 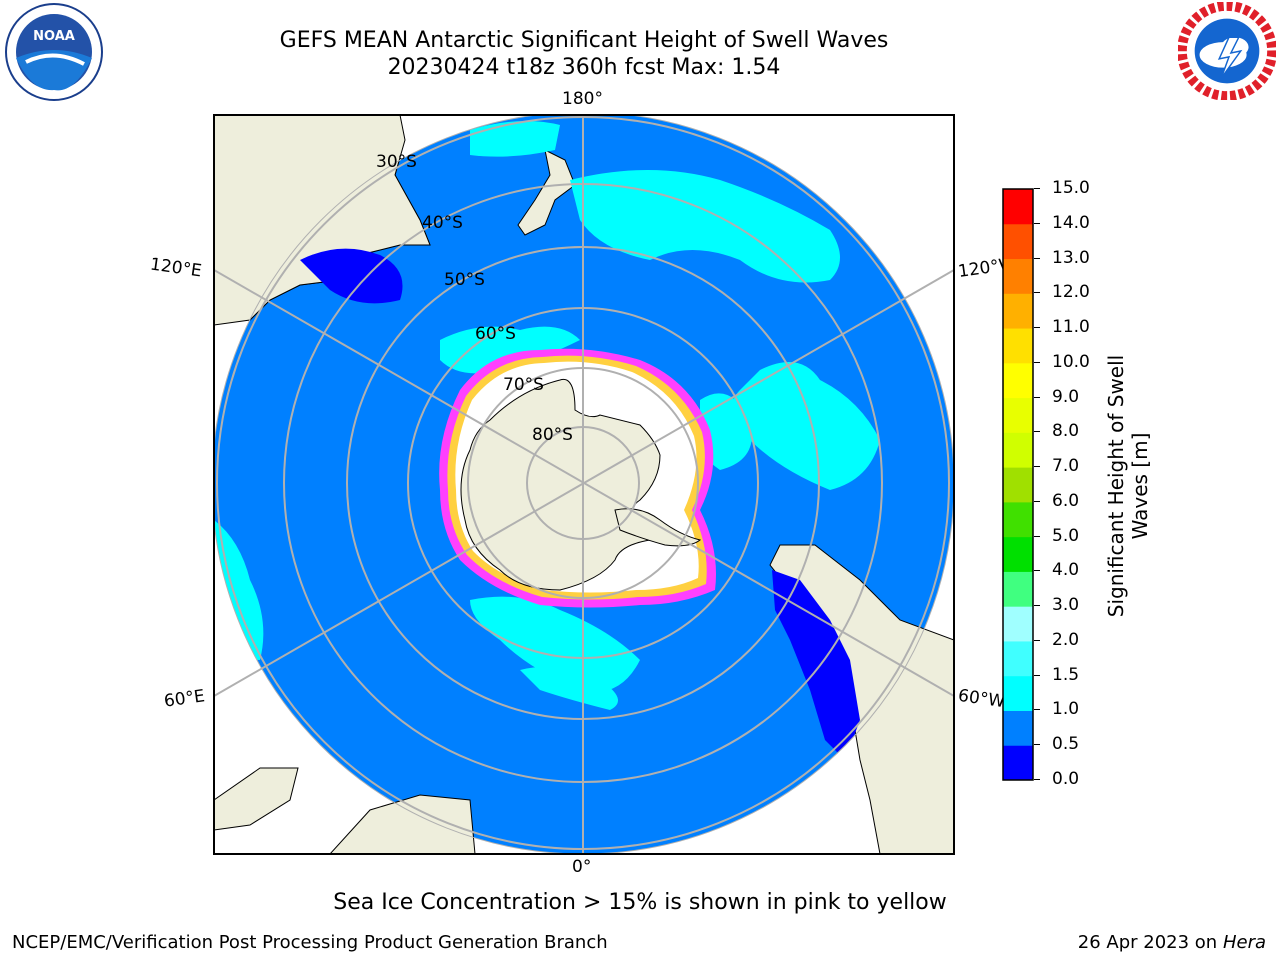 What do you see at coordinates (523, 385) in the screenshot?
I see `lat-label-70s: 70°S` at bounding box center [523, 385].